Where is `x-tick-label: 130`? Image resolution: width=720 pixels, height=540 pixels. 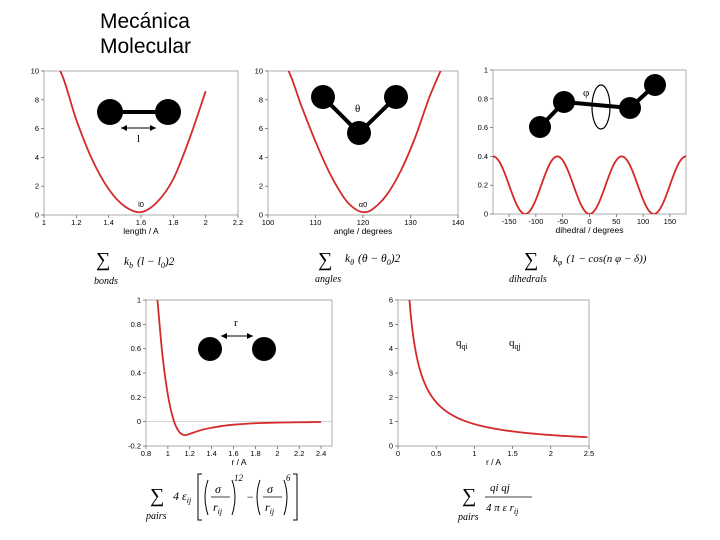 x-tick-label: 130 is located at coordinates (410, 222).